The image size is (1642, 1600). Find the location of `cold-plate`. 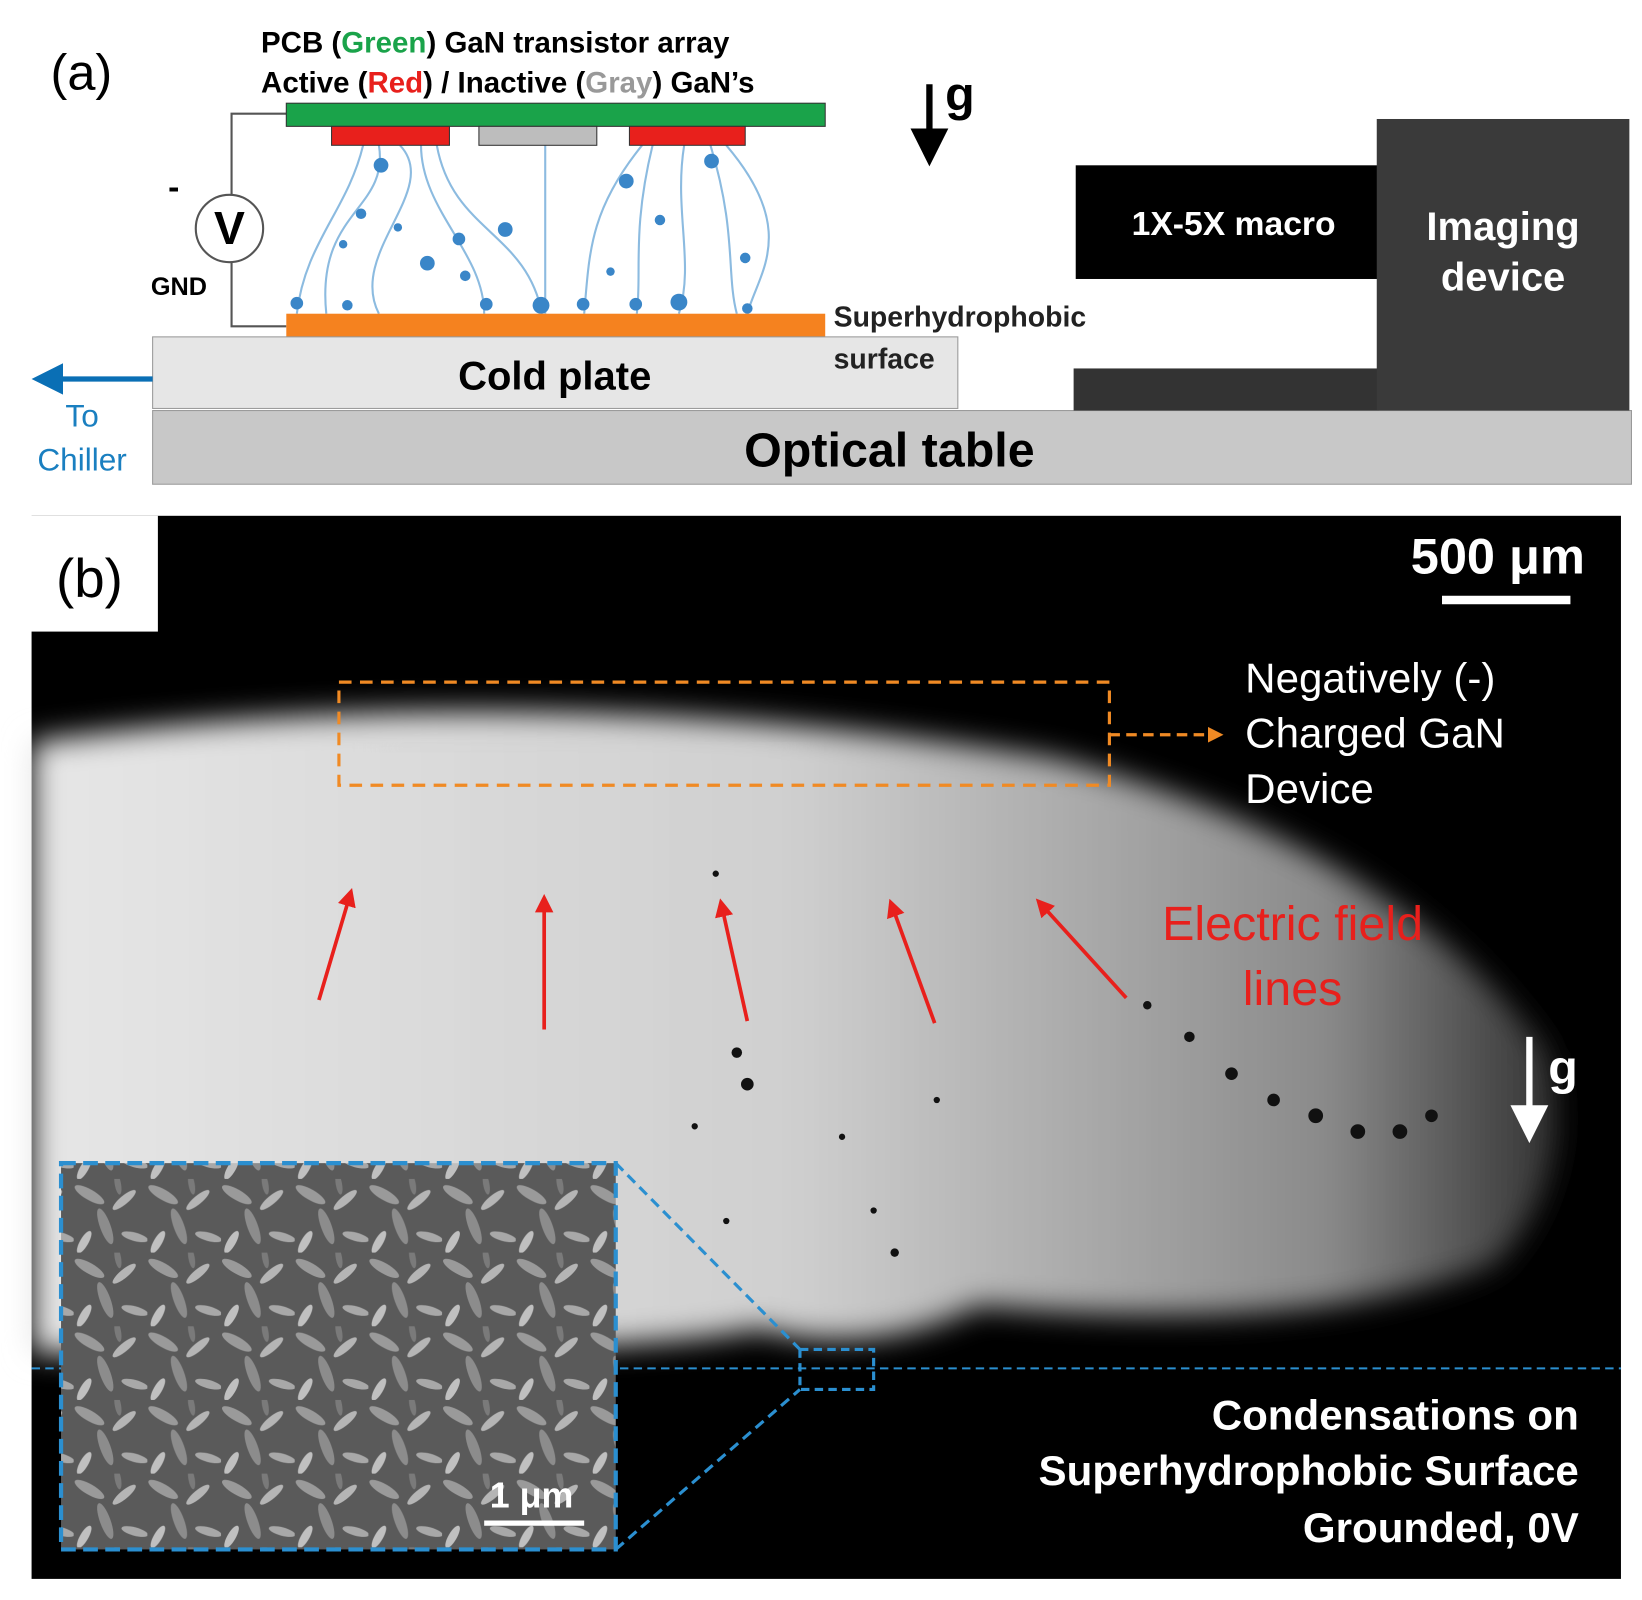

cold-plate is located at coordinates (555, 372).